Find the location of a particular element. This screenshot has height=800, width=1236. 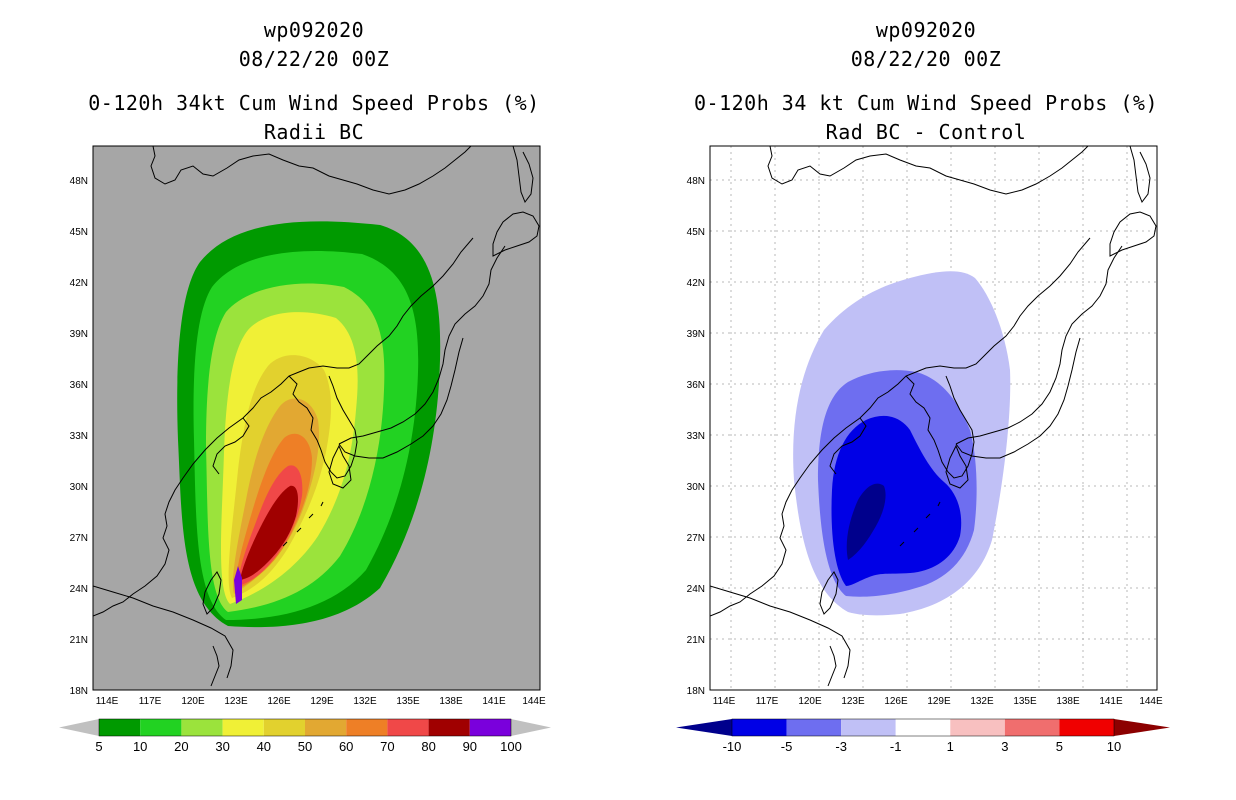

right-colorbar-label: 5 is located at coordinates (1059, 746).